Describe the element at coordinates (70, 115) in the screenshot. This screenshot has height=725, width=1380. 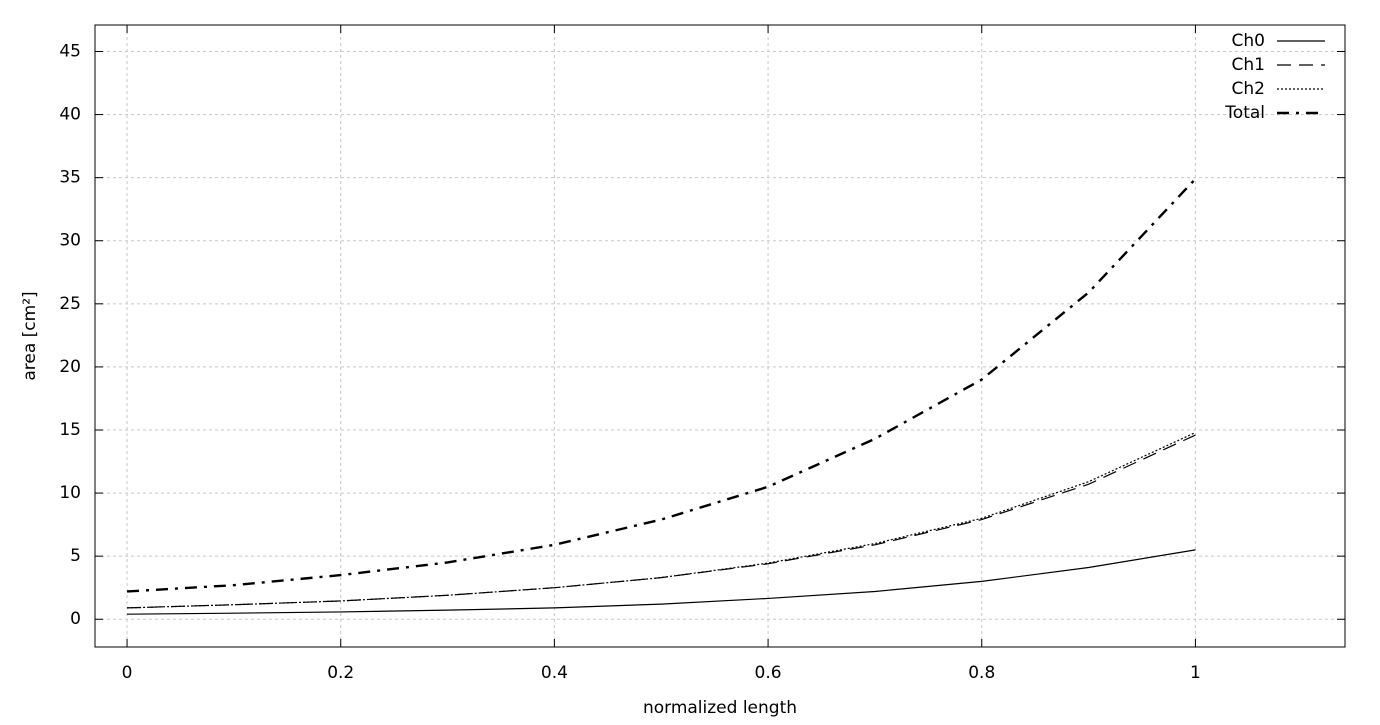
I see `y-tick-label: 40` at that location.